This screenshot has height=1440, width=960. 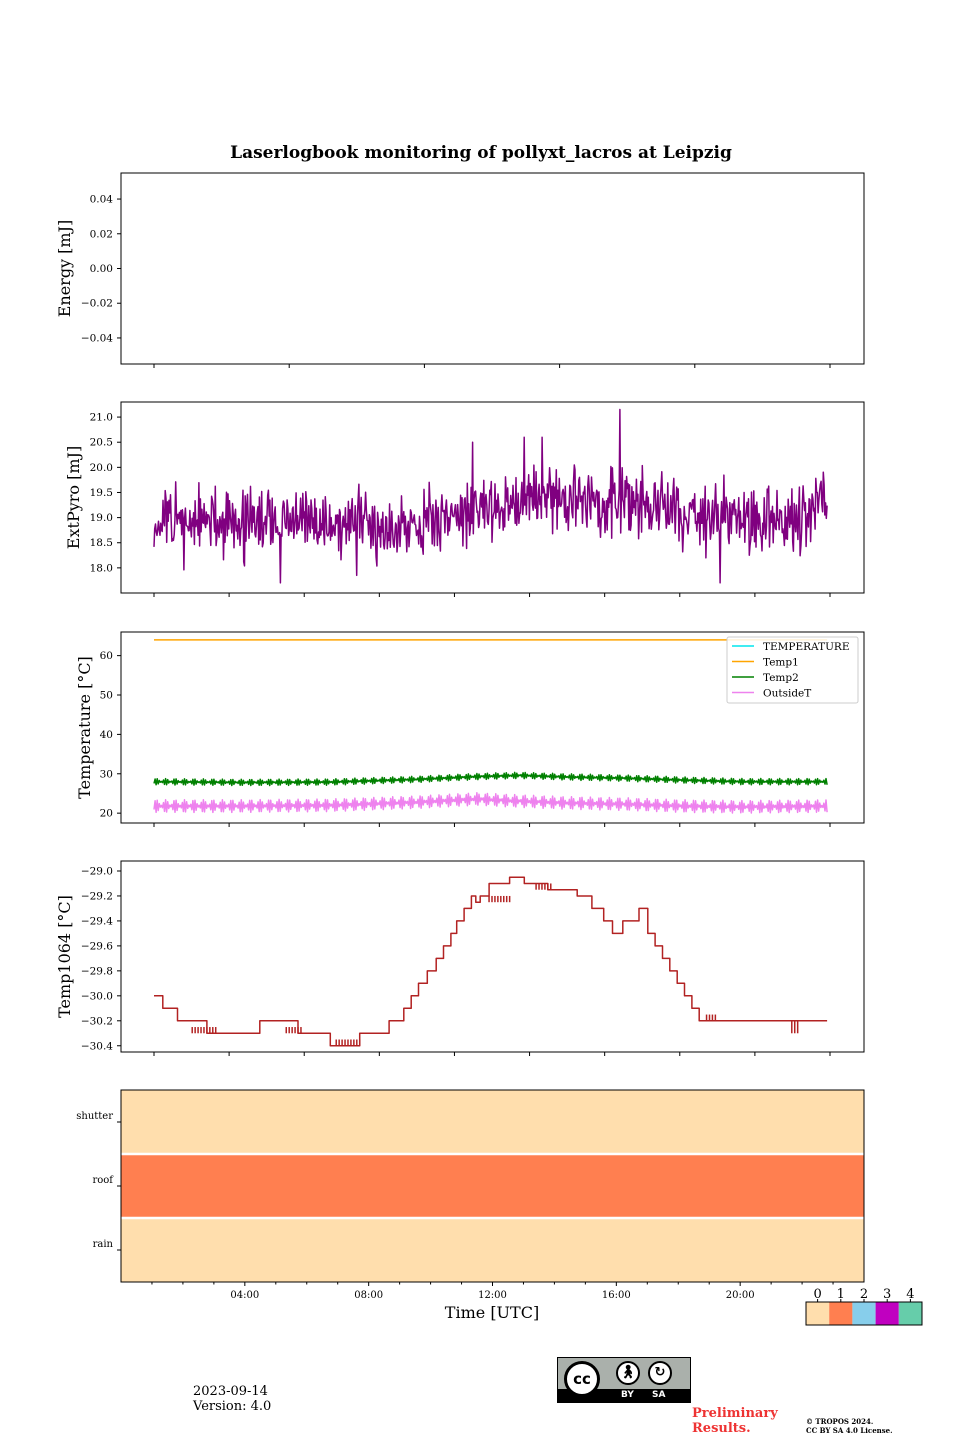 What do you see at coordinates (64, 956) in the screenshot?
I see `y-axis-label: Temp1064 [°C]` at bounding box center [64, 956].